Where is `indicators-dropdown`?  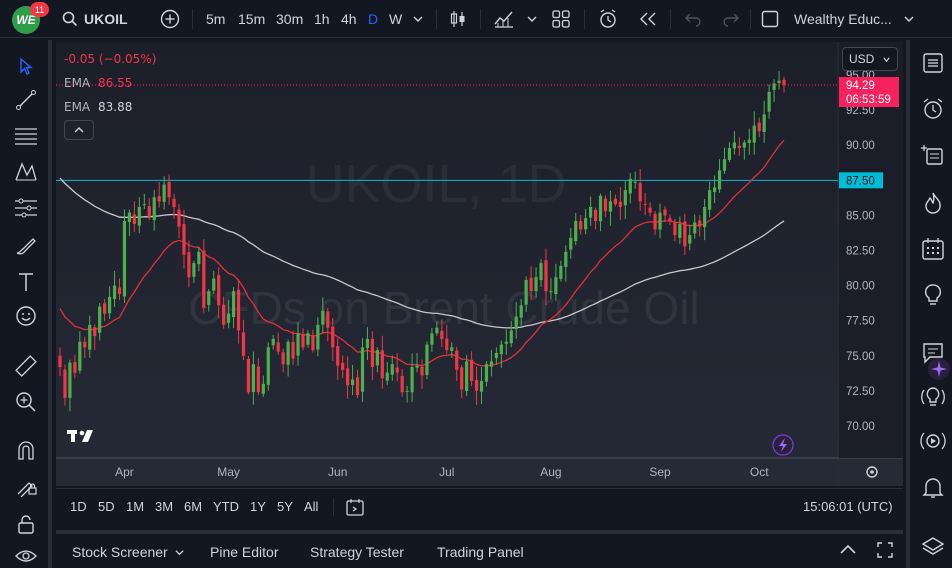 indicators-dropdown is located at coordinates (532, 19).